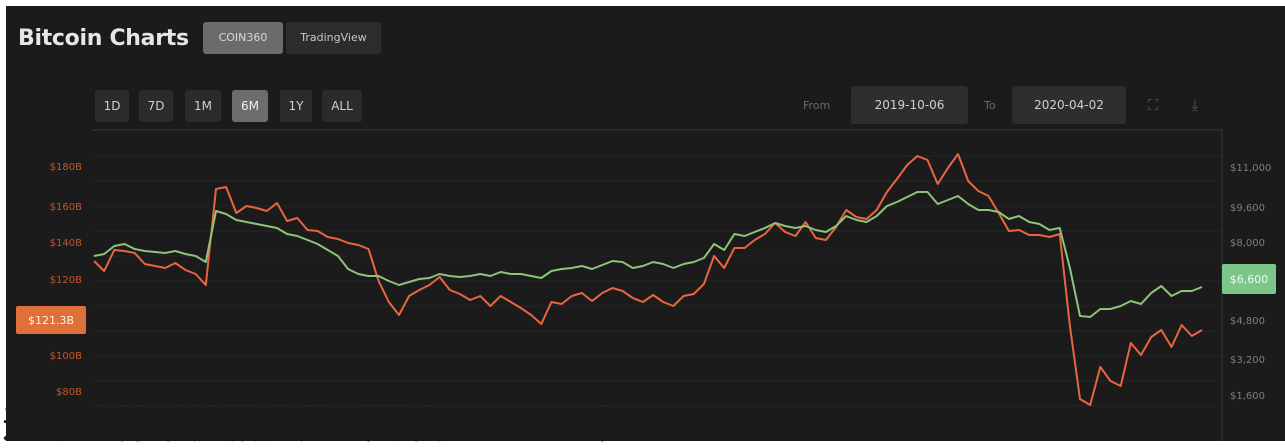 The height and width of the screenshot is (448, 1285). What do you see at coordinates (103, 38) in the screenshot?
I see `page-title: Bitcoin Charts` at bounding box center [103, 38].